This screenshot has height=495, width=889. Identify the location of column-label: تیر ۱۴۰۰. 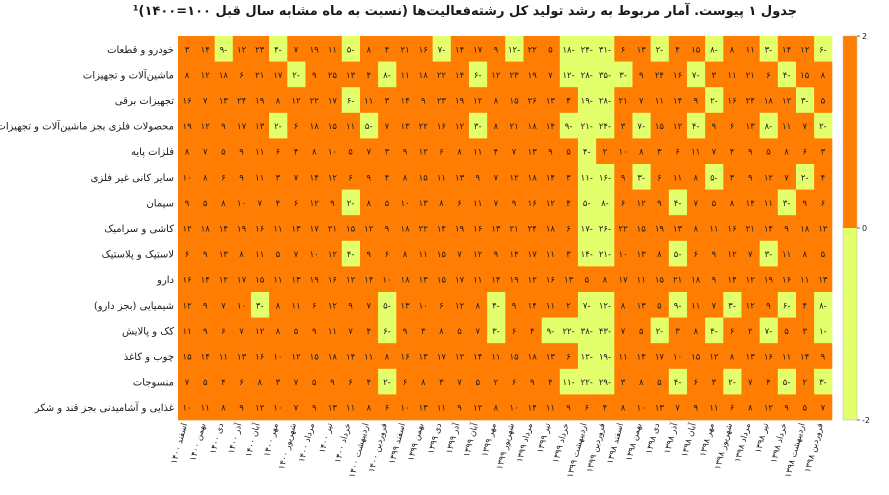
(327, 438).